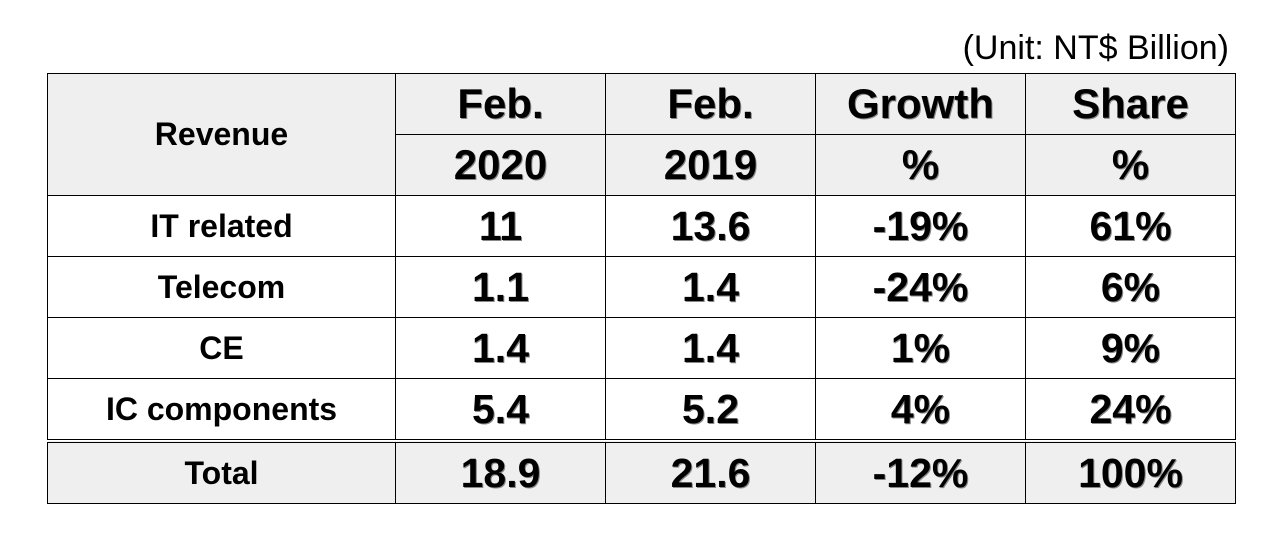  Describe the element at coordinates (1130, 104) in the screenshot. I see `header-share: Share` at that location.